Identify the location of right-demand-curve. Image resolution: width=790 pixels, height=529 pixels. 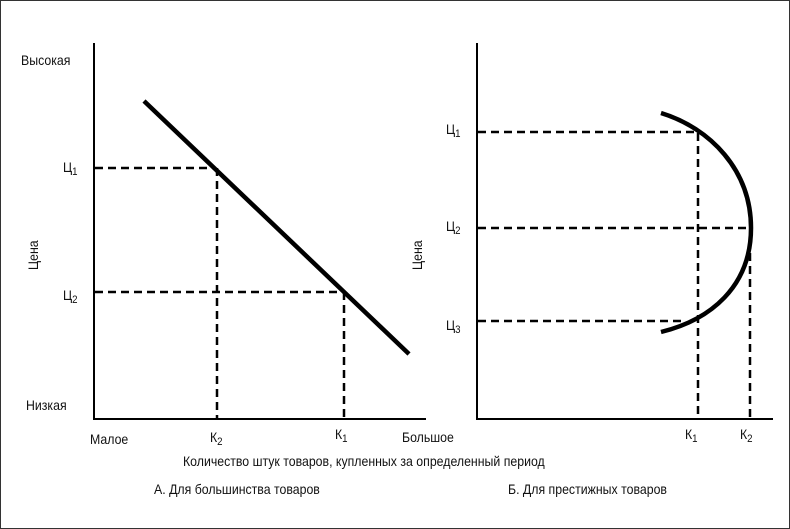
(707, 222).